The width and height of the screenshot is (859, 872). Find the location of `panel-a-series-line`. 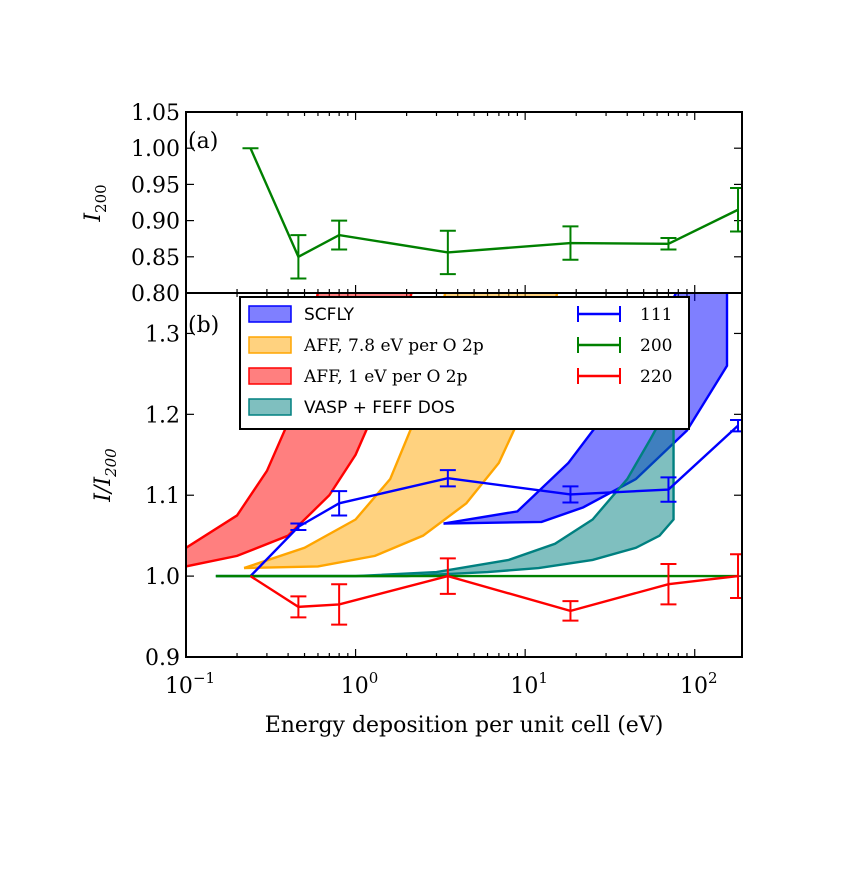

panel-a-series-line is located at coordinates (494, 203).